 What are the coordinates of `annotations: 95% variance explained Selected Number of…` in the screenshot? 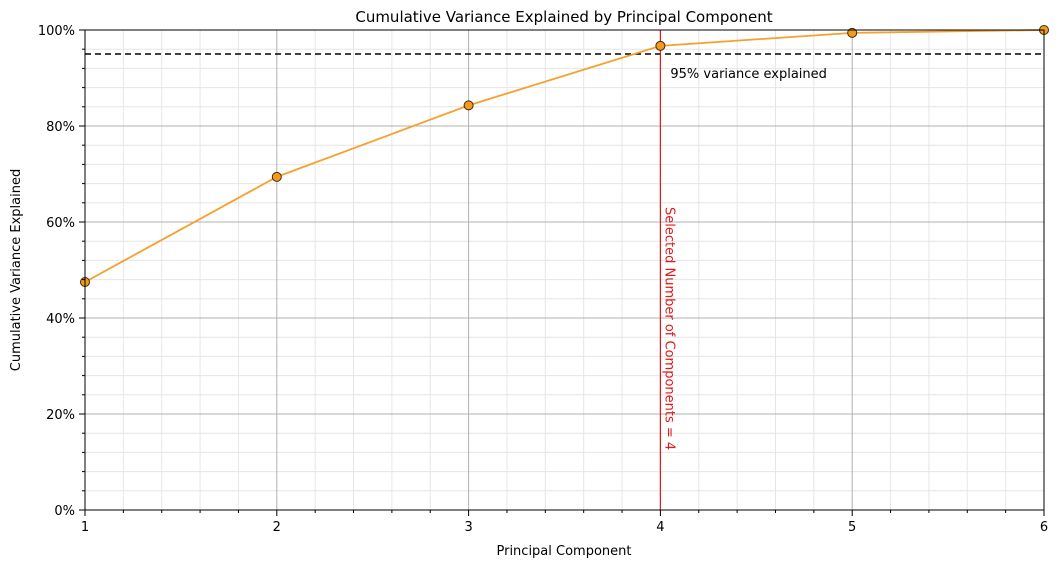 It's located at (744, 258).